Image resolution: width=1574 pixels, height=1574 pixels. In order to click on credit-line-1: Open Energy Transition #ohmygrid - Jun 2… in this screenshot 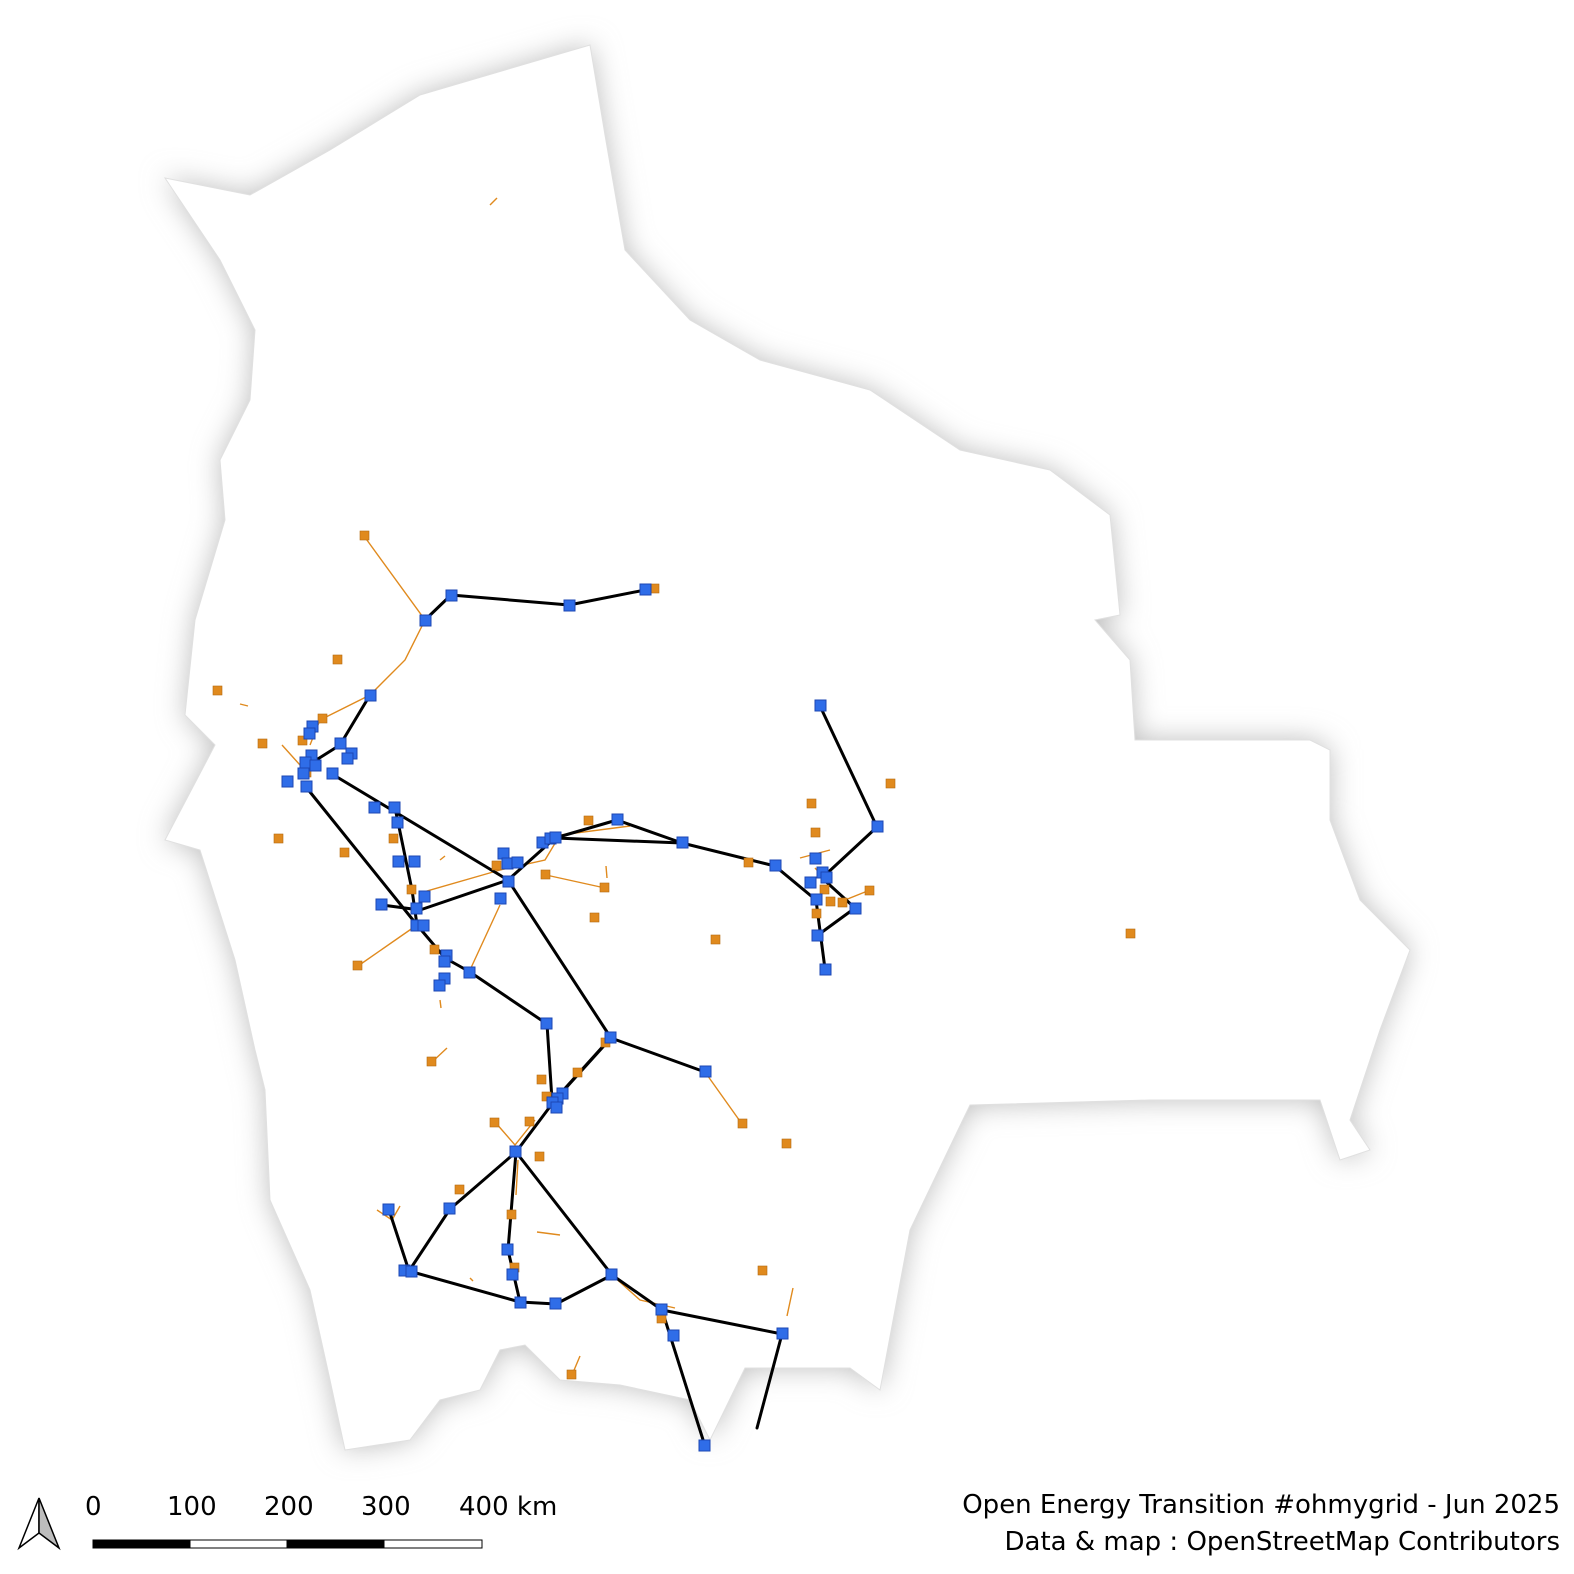, I will do `click(1261, 1505)`.